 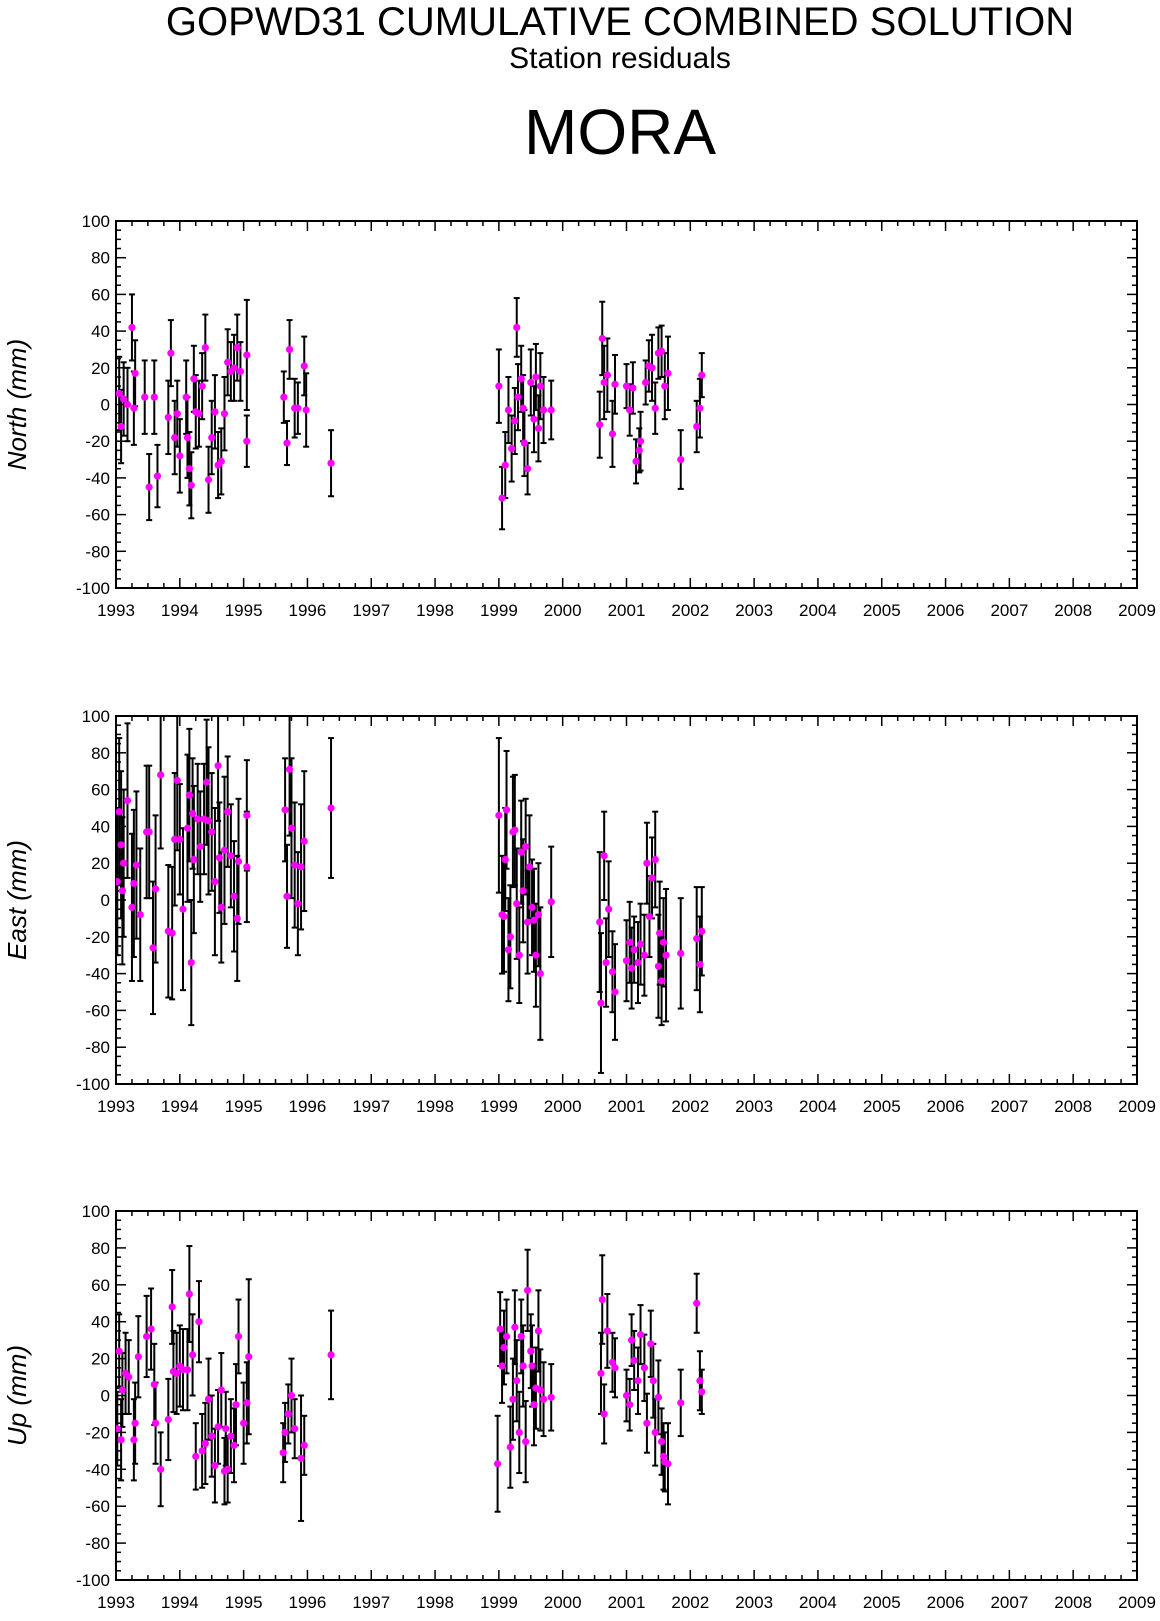 What do you see at coordinates (100, 258) in the screenshot?
I see `y-tick-label: 80` at bounding box center [100, 258].